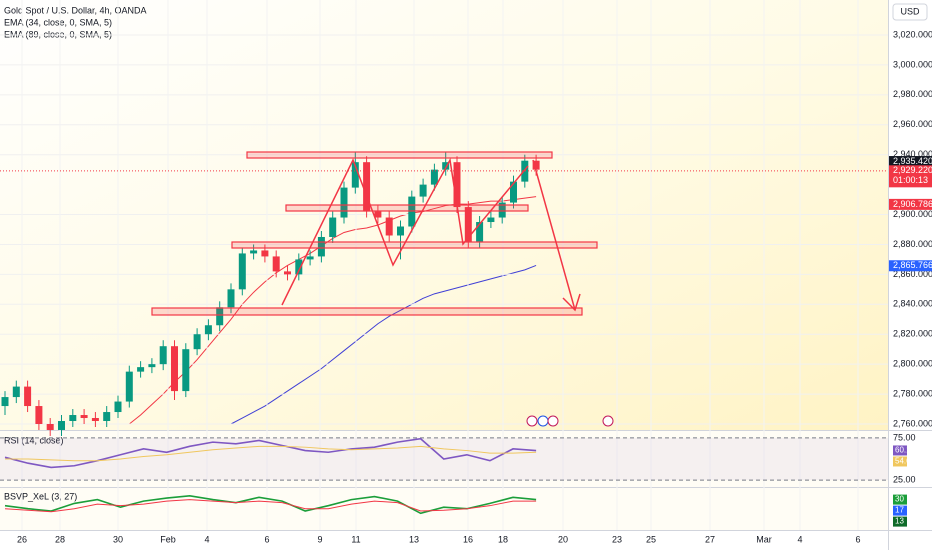 This screenshot has height=550, width=932. I want to click on x-tick-label: 6, so click(857, 539).